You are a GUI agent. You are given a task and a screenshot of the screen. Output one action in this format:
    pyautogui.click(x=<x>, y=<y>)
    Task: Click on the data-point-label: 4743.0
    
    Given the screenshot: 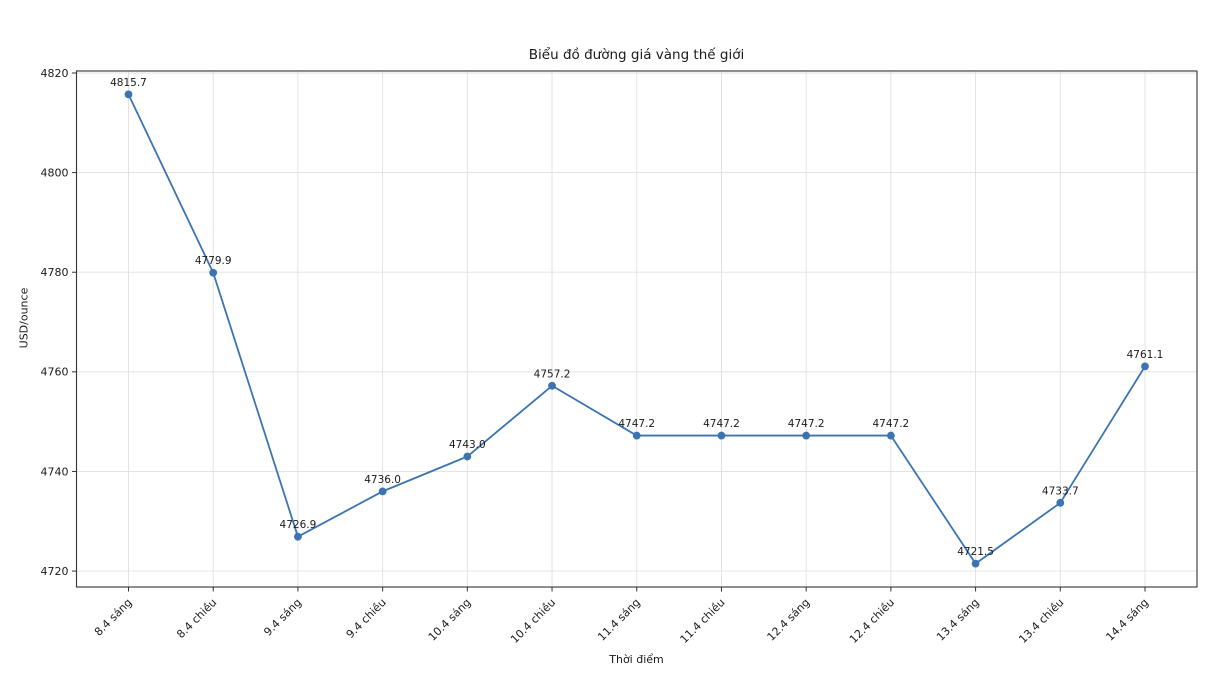 What is the action you would take?
    pyautogui.click(x=467, y=445)
    